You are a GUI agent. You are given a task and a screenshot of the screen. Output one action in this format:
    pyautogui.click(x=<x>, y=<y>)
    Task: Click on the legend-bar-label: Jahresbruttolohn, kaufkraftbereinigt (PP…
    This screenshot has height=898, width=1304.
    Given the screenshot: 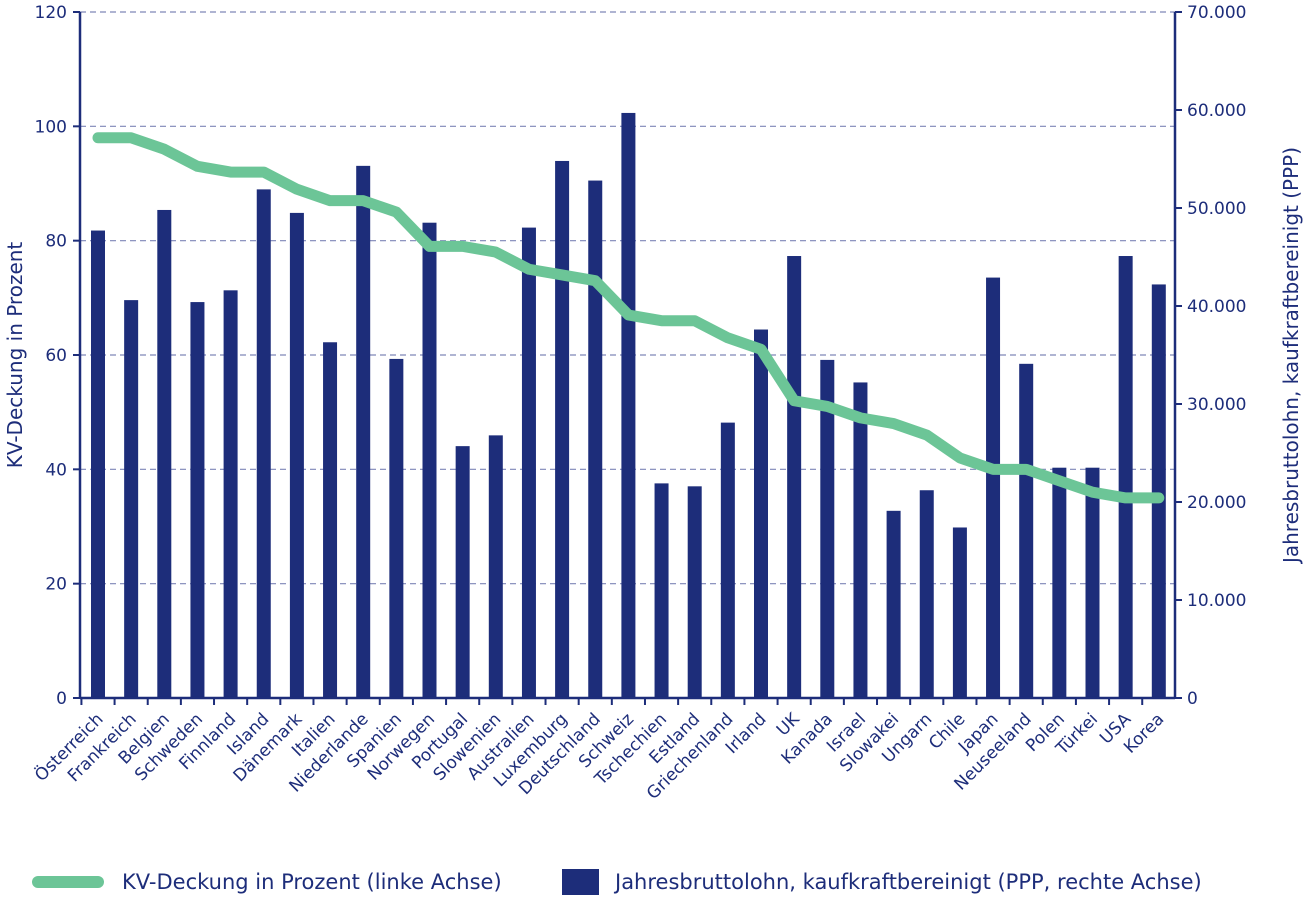 What is the action you would take?
    pyautogui.click(x=908, y=882)
    